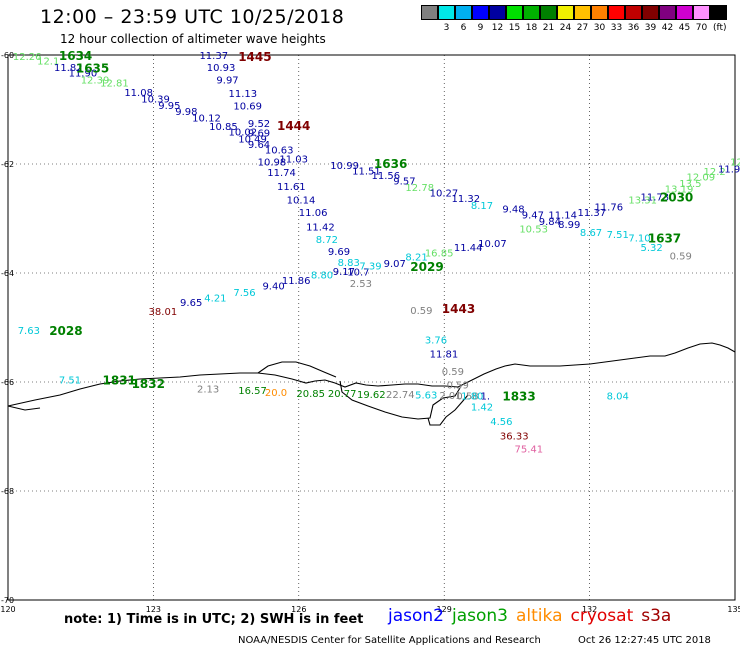 The height and width of the screenshot is (650, 740). Describe the element at coordinates (550, 222) in the screenshot. I see `wave-height-value: 9.84` at that location.